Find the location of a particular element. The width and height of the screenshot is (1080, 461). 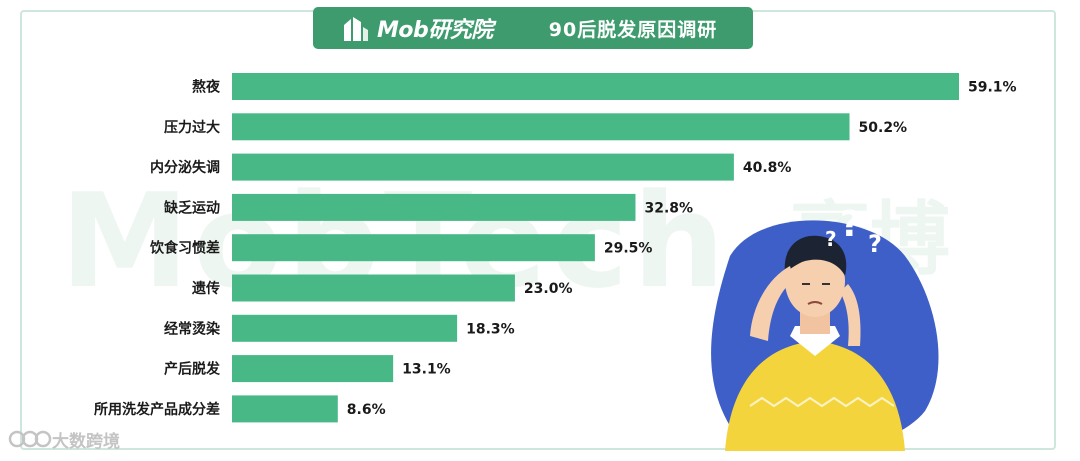

category-label: 缺乏运动 is located at coordinates (192, 207).